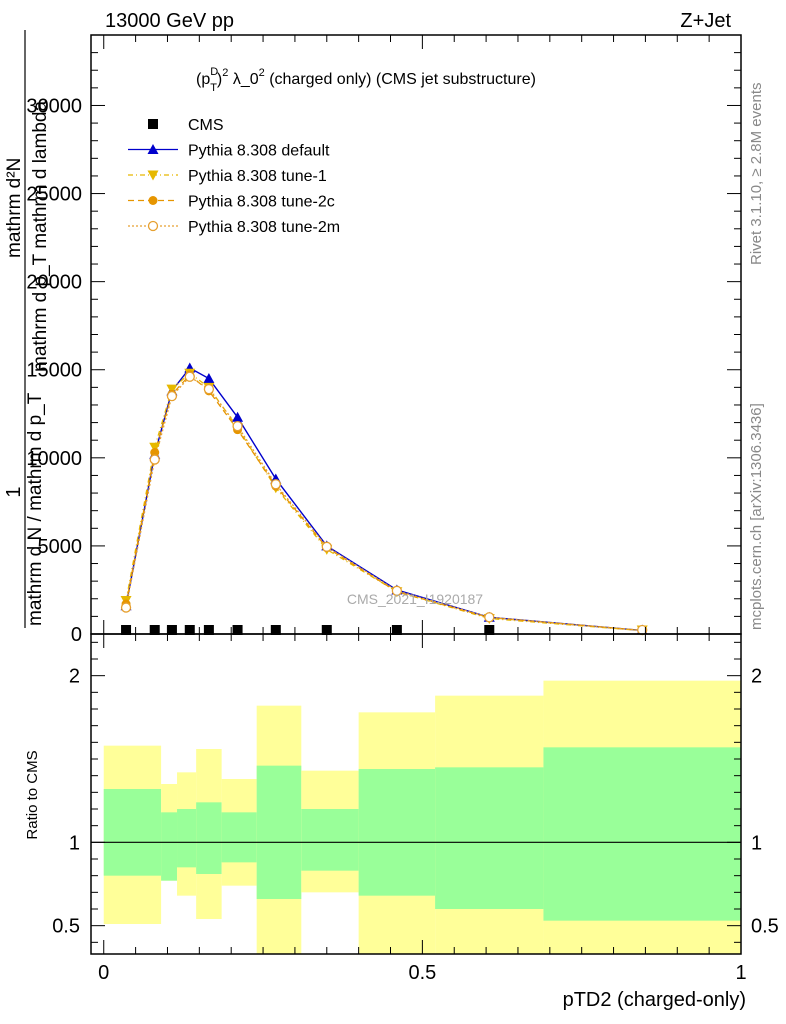 The width and height of the screenshot is (786, 1024). I want to click on main-y-tick-label: 20000, so click(54, 283).